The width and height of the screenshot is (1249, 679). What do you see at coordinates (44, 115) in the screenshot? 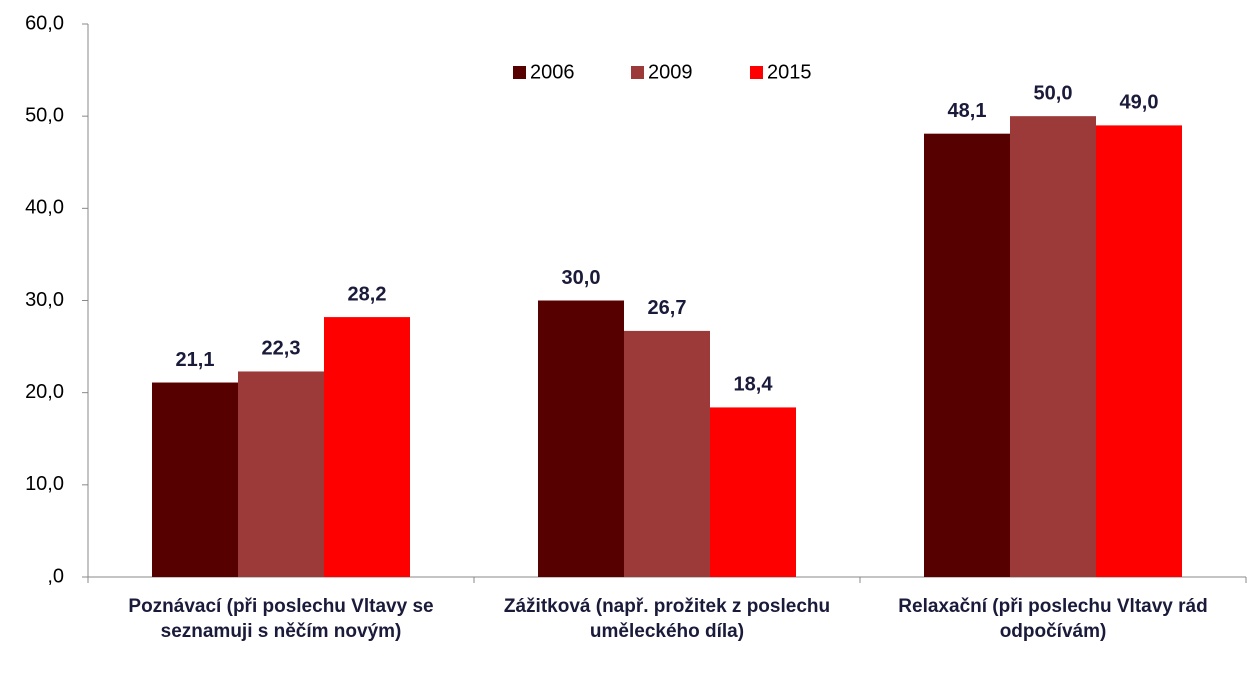
I see `y-tick-label: 50,0` at bounding box center [44, 115].